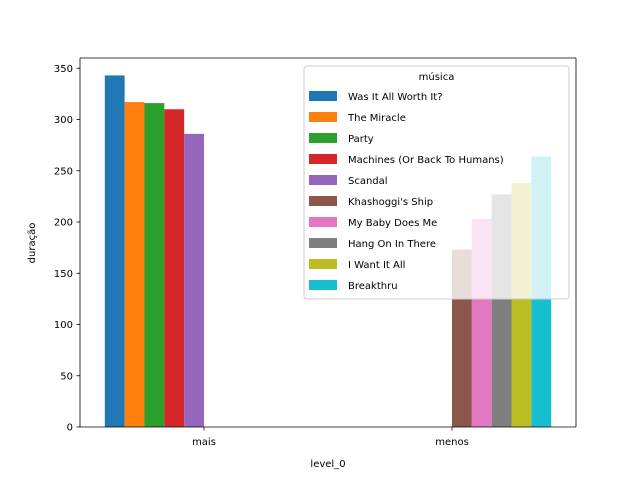 Image resolution: width=640 pixels, height=480 pixels. What do you see at coordinates (426, 160) in the screenshot?
I see `legend-entry-4: Machines (Or Back To Humans)` at bounding box center [426, 160].